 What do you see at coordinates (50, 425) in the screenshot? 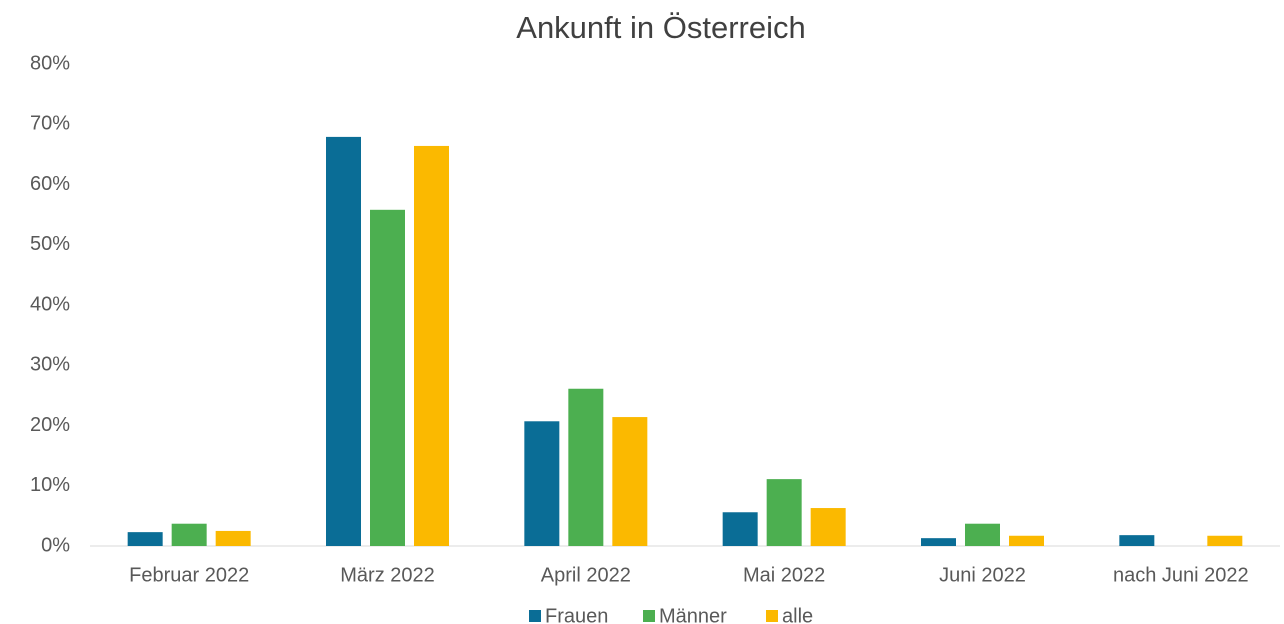
I see `y-tick-label: 20%` at bounding box center [50, 425].